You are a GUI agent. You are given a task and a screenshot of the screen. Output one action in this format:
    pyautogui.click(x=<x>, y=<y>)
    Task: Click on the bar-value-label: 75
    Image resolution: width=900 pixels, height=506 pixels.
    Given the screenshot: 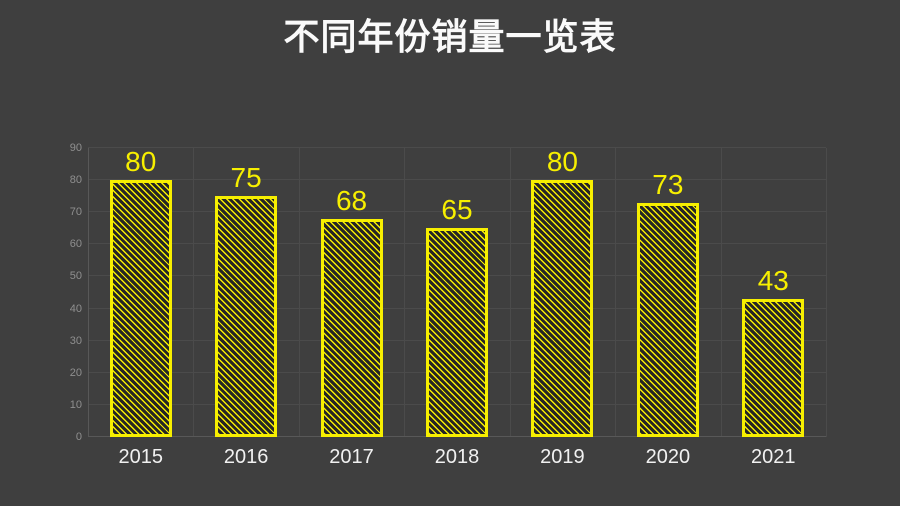 What is the action you would take?
    pyautogui.click(x=246, y=178)
    